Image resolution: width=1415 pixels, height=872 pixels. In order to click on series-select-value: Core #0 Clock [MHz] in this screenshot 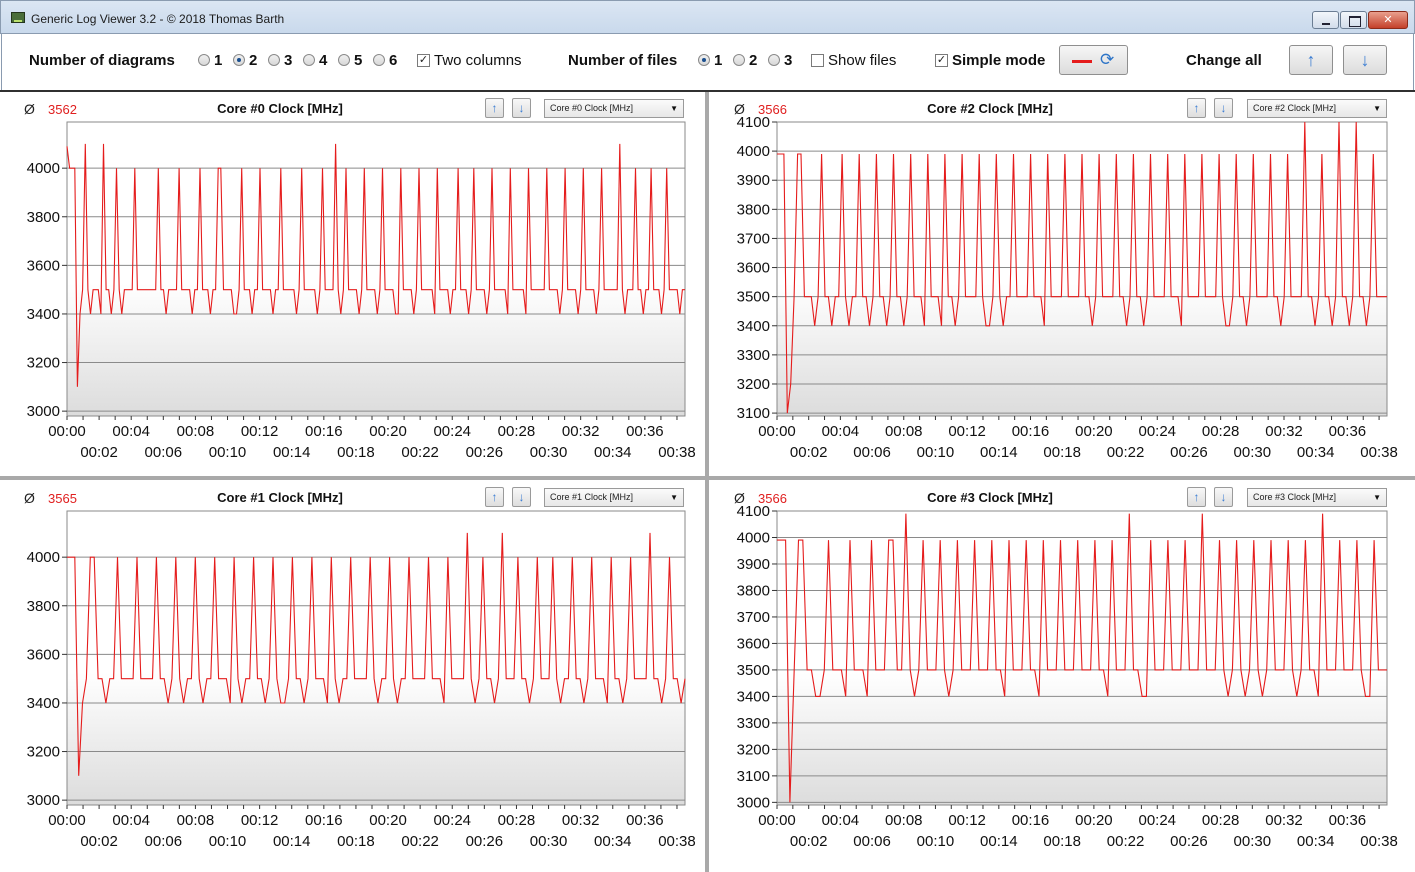, I will do `click(592, 108)`.